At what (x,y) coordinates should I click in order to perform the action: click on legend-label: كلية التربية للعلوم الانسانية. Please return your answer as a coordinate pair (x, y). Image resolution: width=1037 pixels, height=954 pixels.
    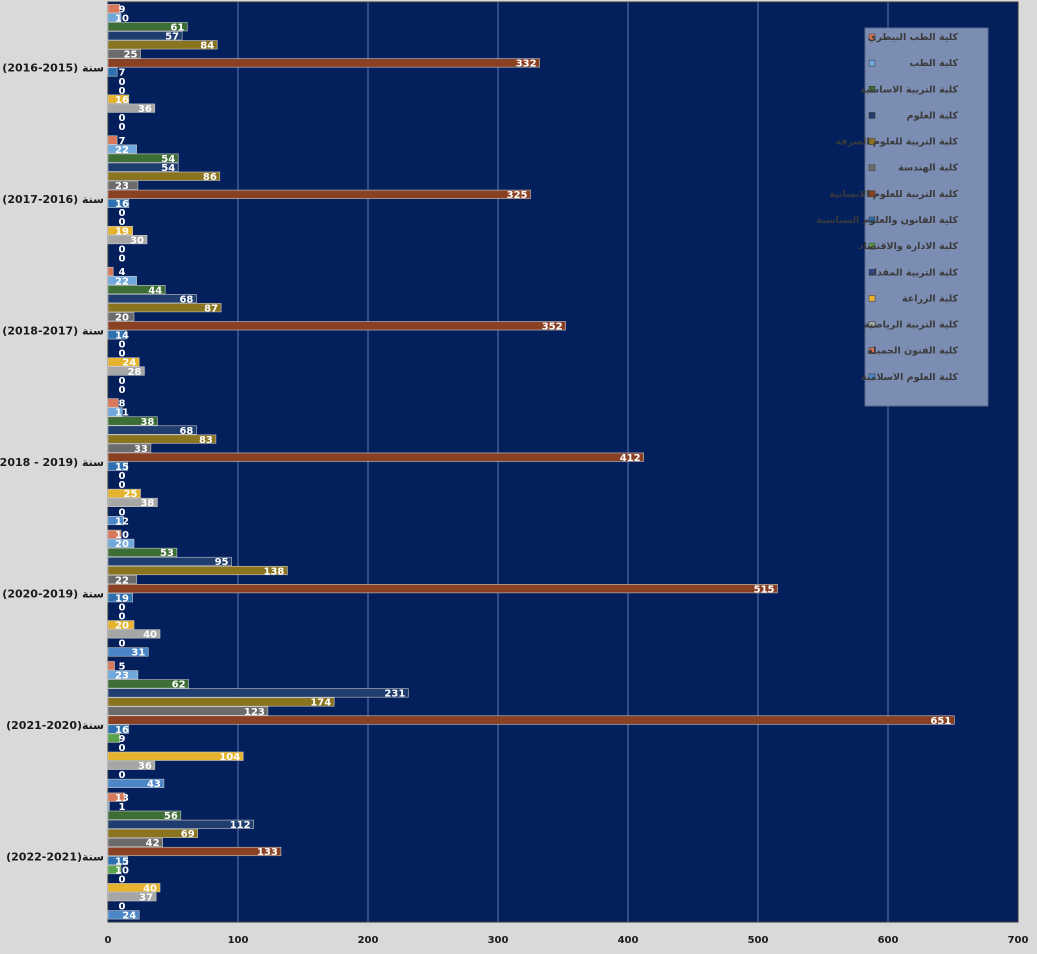
    Looking at the image, I should click on (893, 194).